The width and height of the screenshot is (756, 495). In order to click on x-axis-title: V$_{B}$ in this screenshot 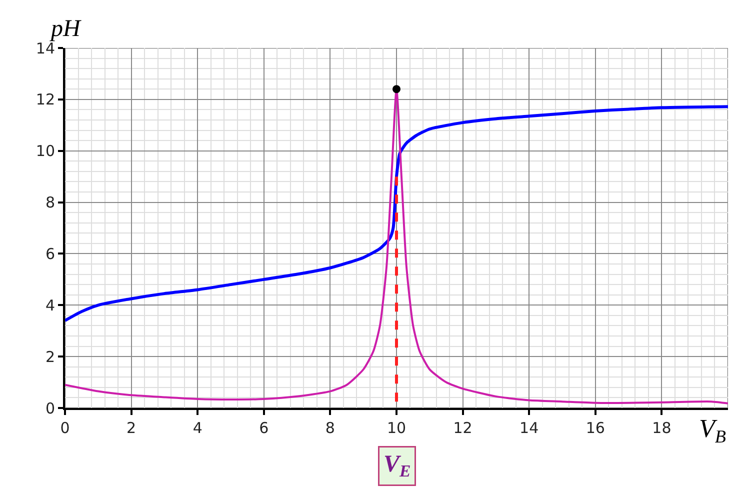, I will do `click(712, 430)`.